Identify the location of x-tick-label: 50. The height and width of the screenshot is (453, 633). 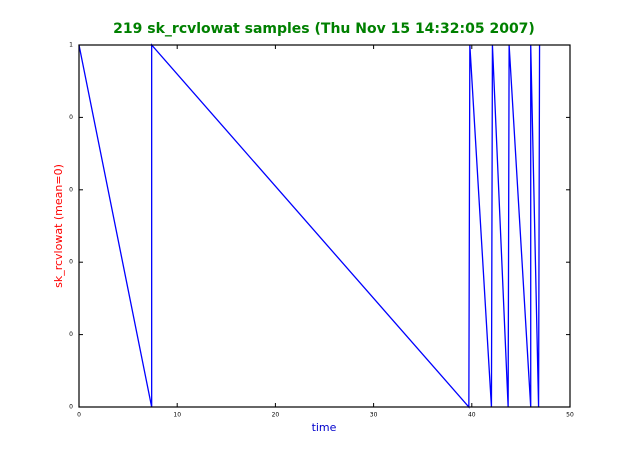
(570, 415).